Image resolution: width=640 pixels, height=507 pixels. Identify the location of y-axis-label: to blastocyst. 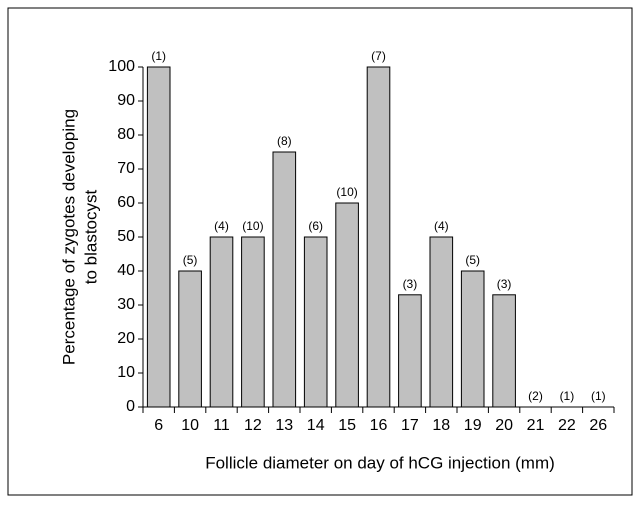
(90, 236).